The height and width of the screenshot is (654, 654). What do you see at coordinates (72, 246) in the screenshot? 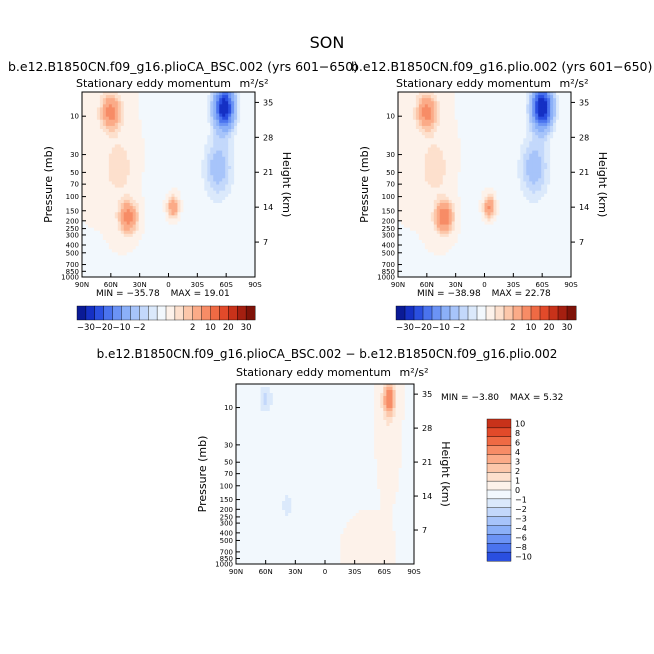
I see `panel1-y-tick-label: 400` at bounding box center [72, 246].